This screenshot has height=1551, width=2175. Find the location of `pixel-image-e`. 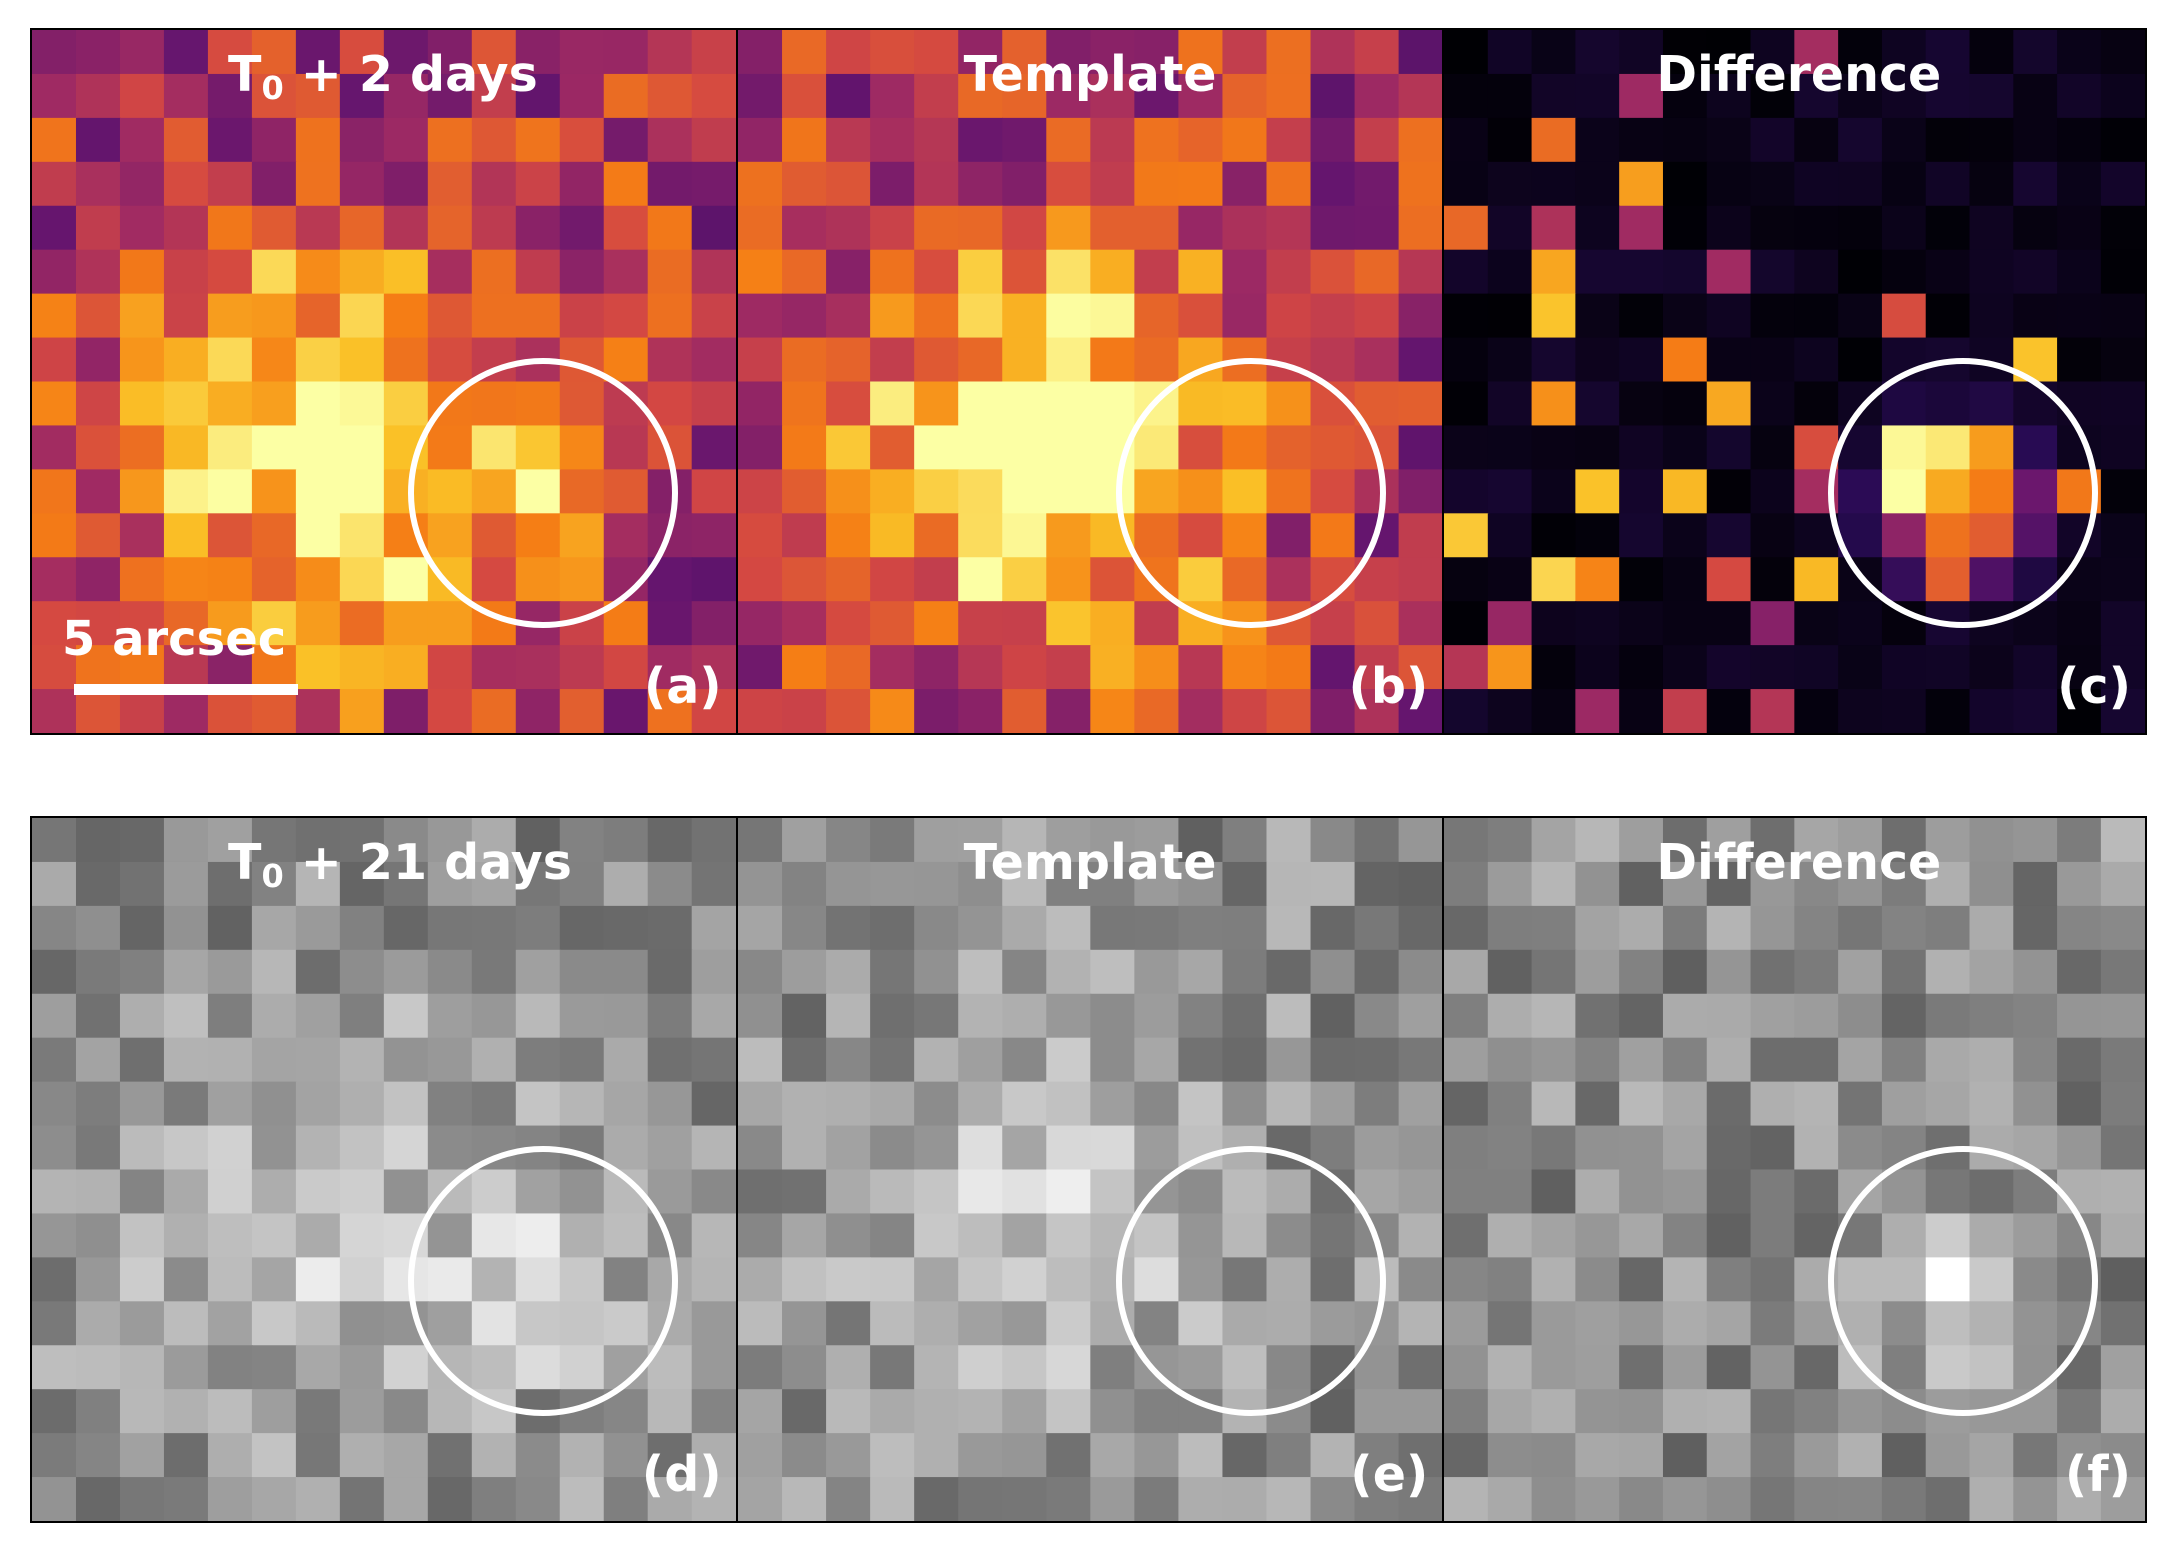

pixel-image-e is located at coordinates (1090, 1169).